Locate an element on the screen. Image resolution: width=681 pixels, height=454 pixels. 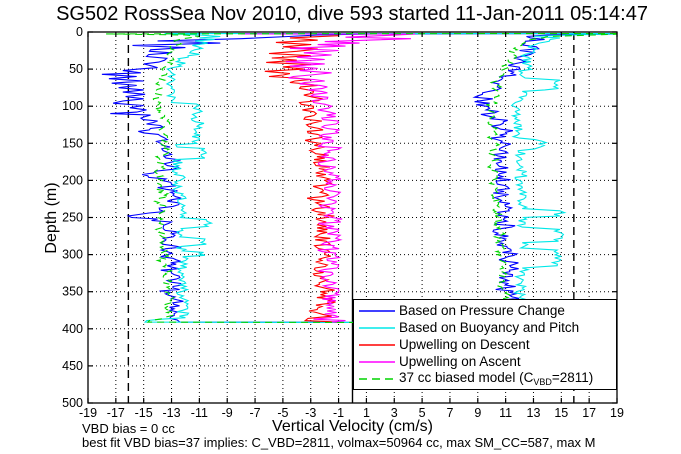
legend-item-pressure: Based on Pressure Change is located at coordinates (485, 311).